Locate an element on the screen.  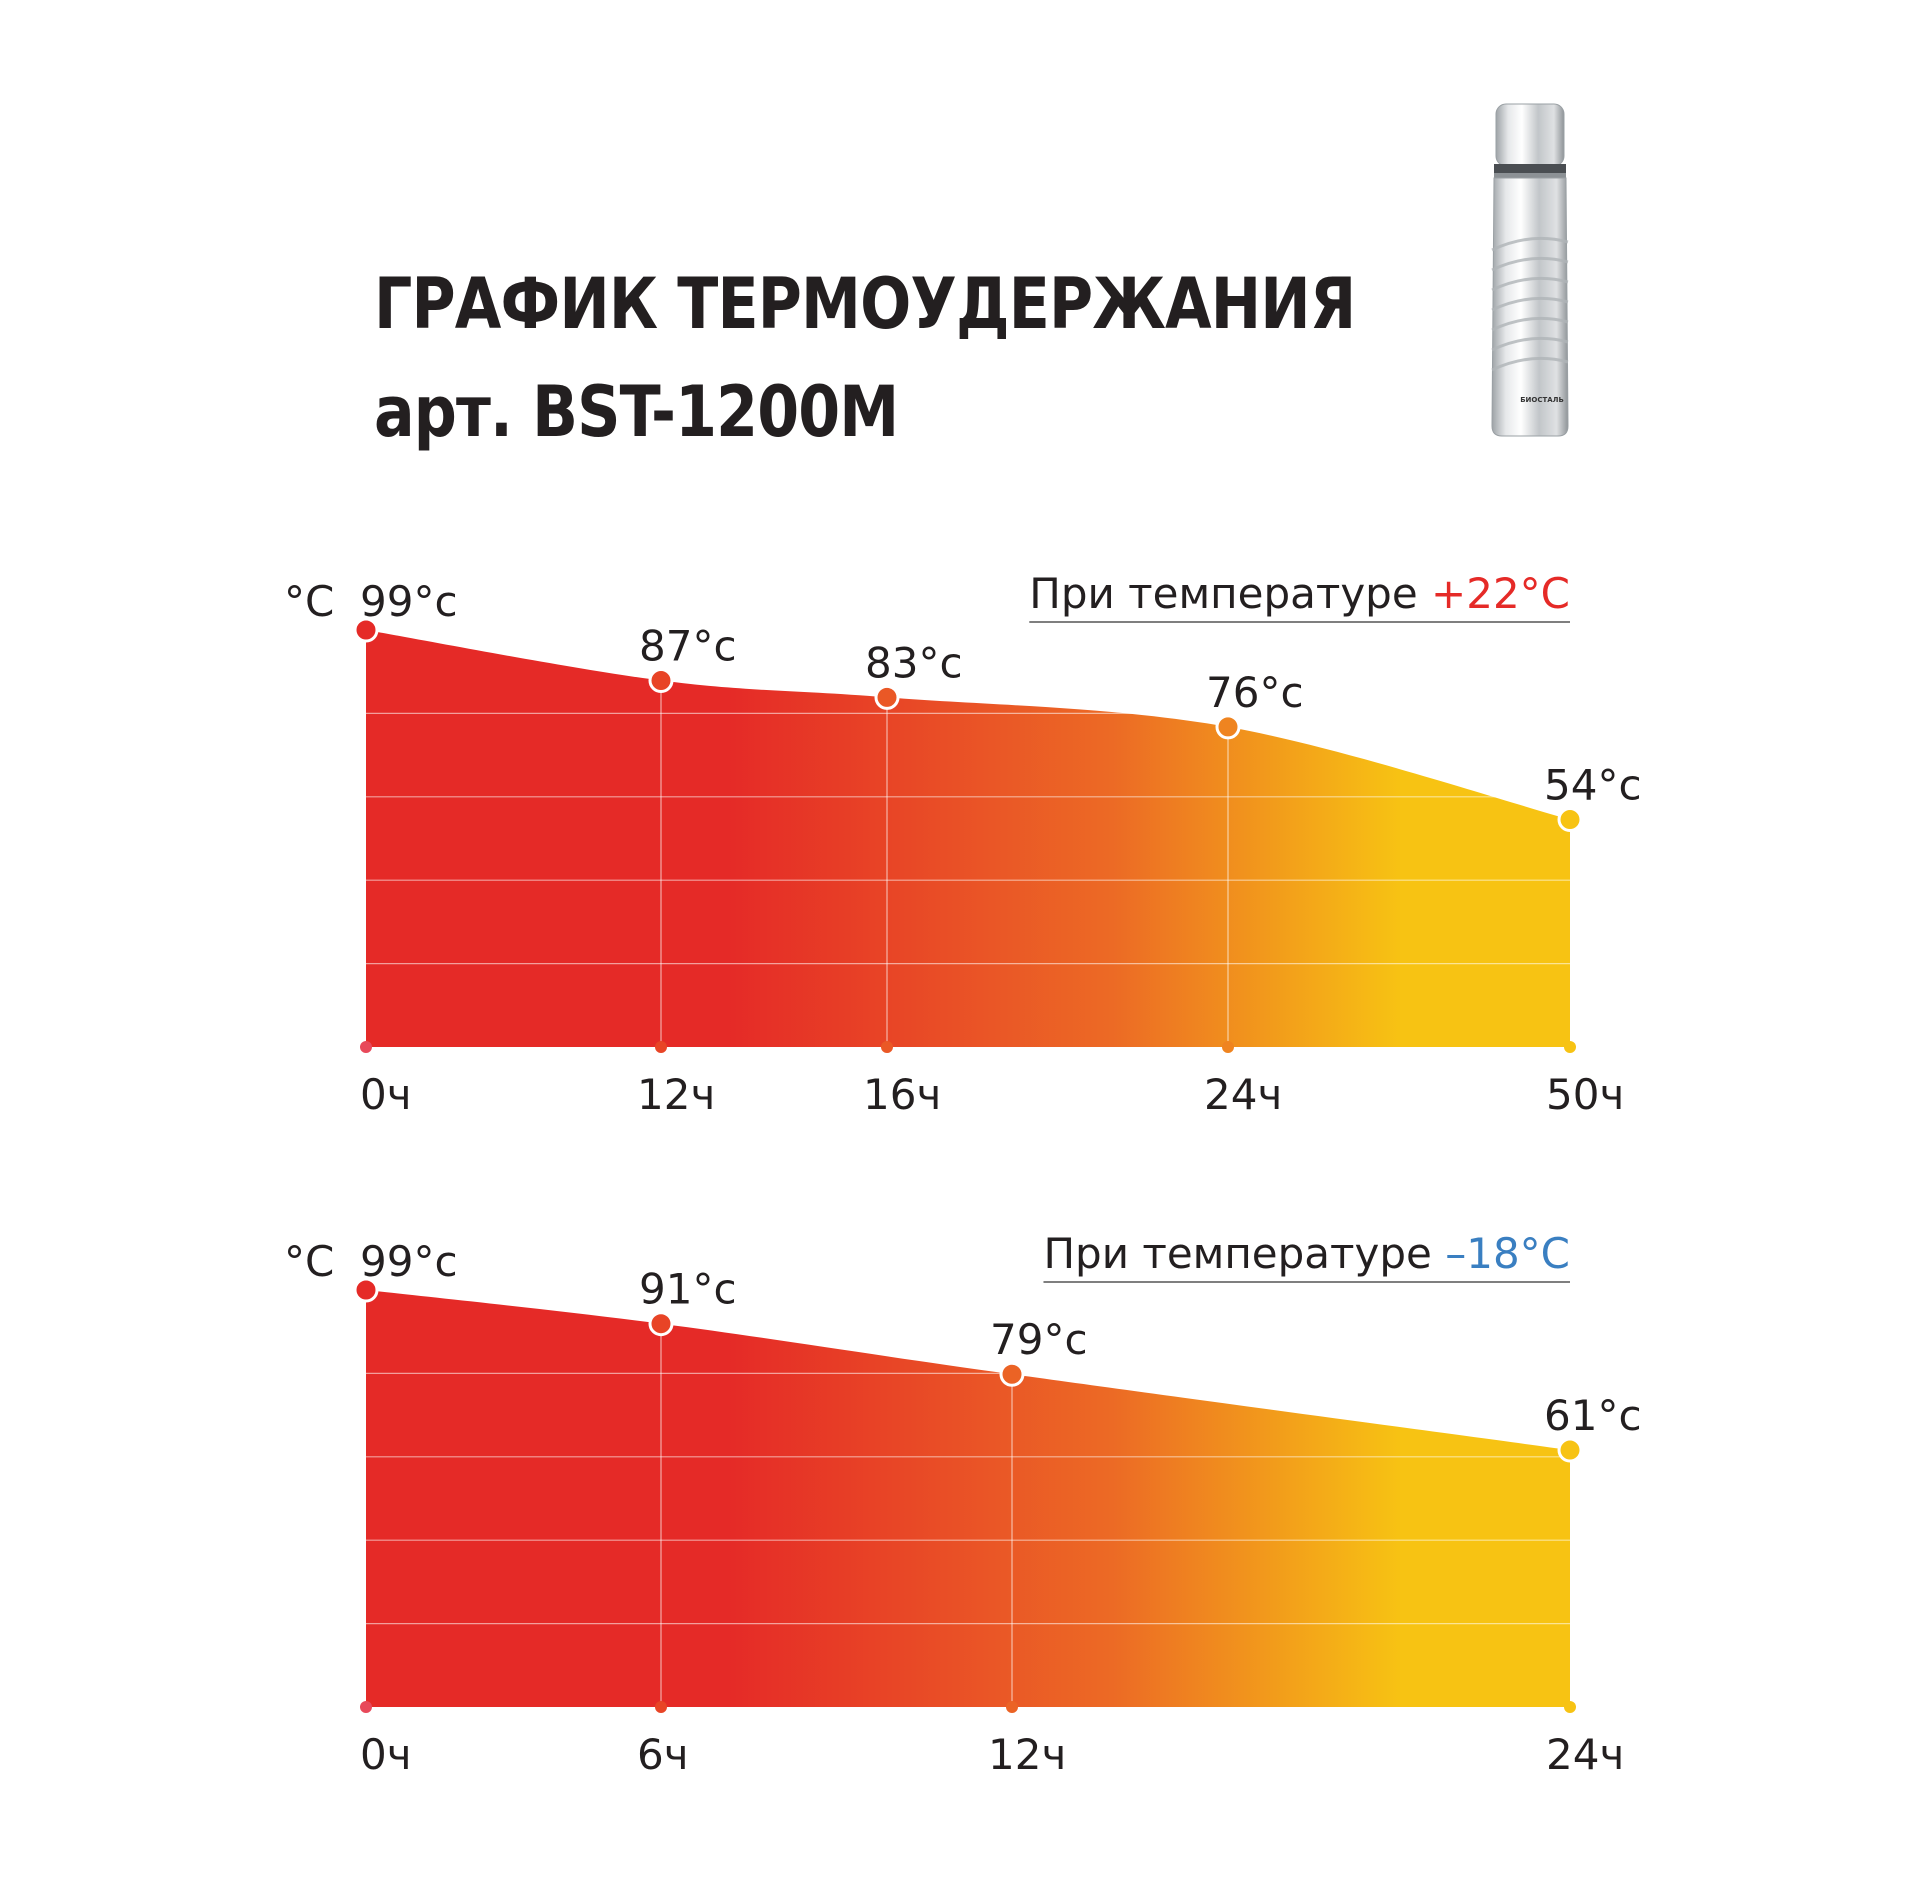
data-label: 83°c is located at coordinates (914, 662).